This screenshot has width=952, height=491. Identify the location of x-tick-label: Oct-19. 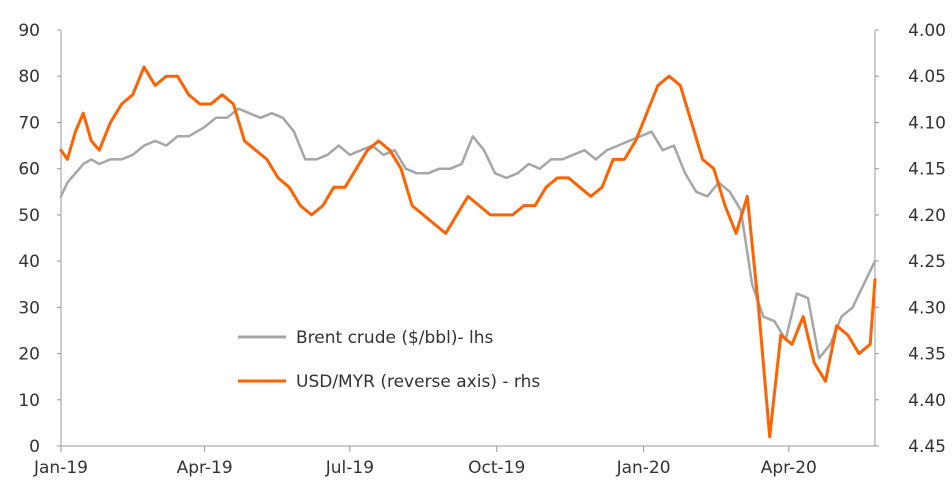
(496, 468).